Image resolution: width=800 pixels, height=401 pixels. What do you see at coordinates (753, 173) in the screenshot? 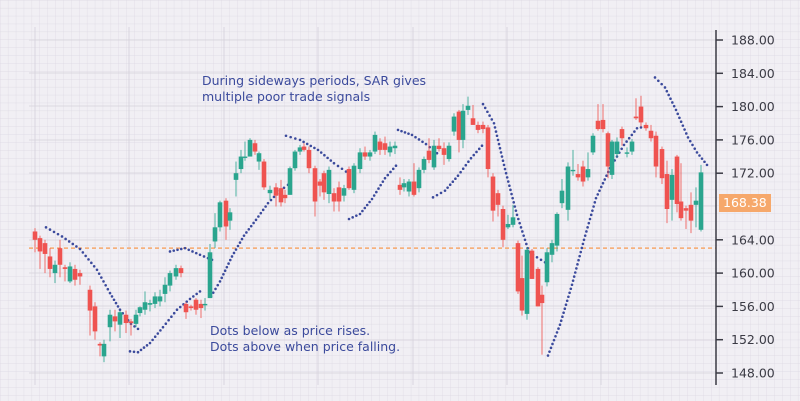
I see `y-tick-label: 172.00` at bounding box center [753, 173].